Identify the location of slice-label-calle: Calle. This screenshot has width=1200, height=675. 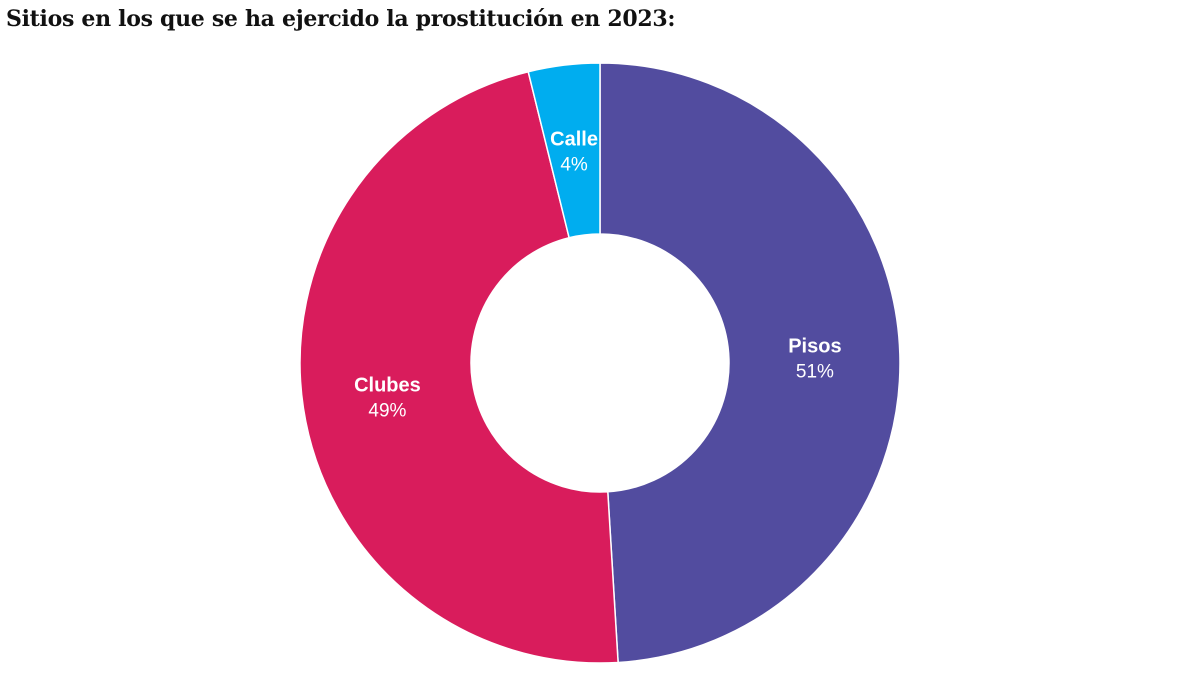
(574, 140).